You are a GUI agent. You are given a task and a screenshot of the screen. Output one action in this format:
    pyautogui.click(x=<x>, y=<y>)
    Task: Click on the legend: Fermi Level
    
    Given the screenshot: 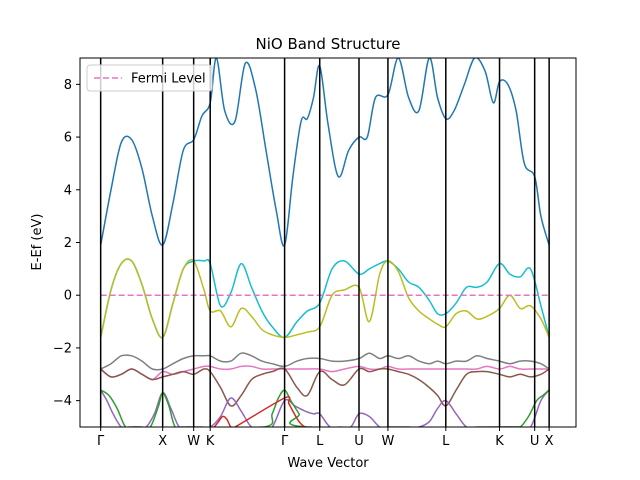 What is the action you would take?
    pyautogui.click(x=149, y=78)
    